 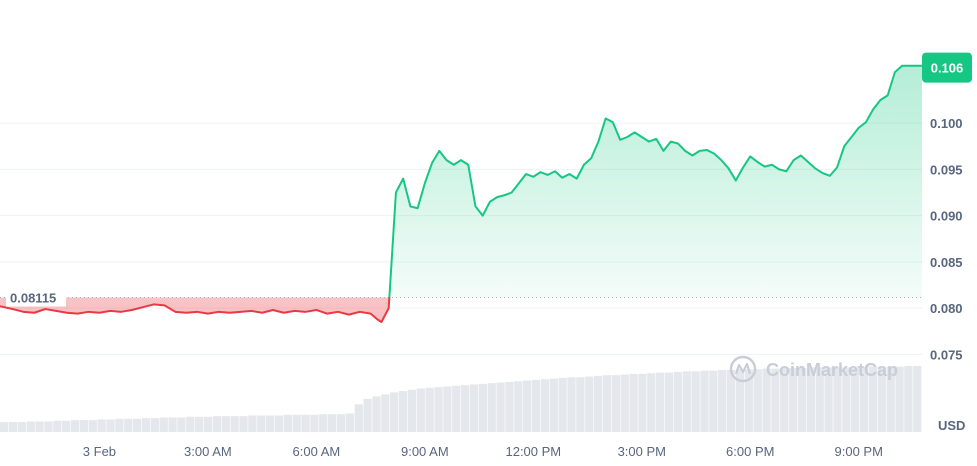 I want to click on price-area-down, so click(x=461, y=309).